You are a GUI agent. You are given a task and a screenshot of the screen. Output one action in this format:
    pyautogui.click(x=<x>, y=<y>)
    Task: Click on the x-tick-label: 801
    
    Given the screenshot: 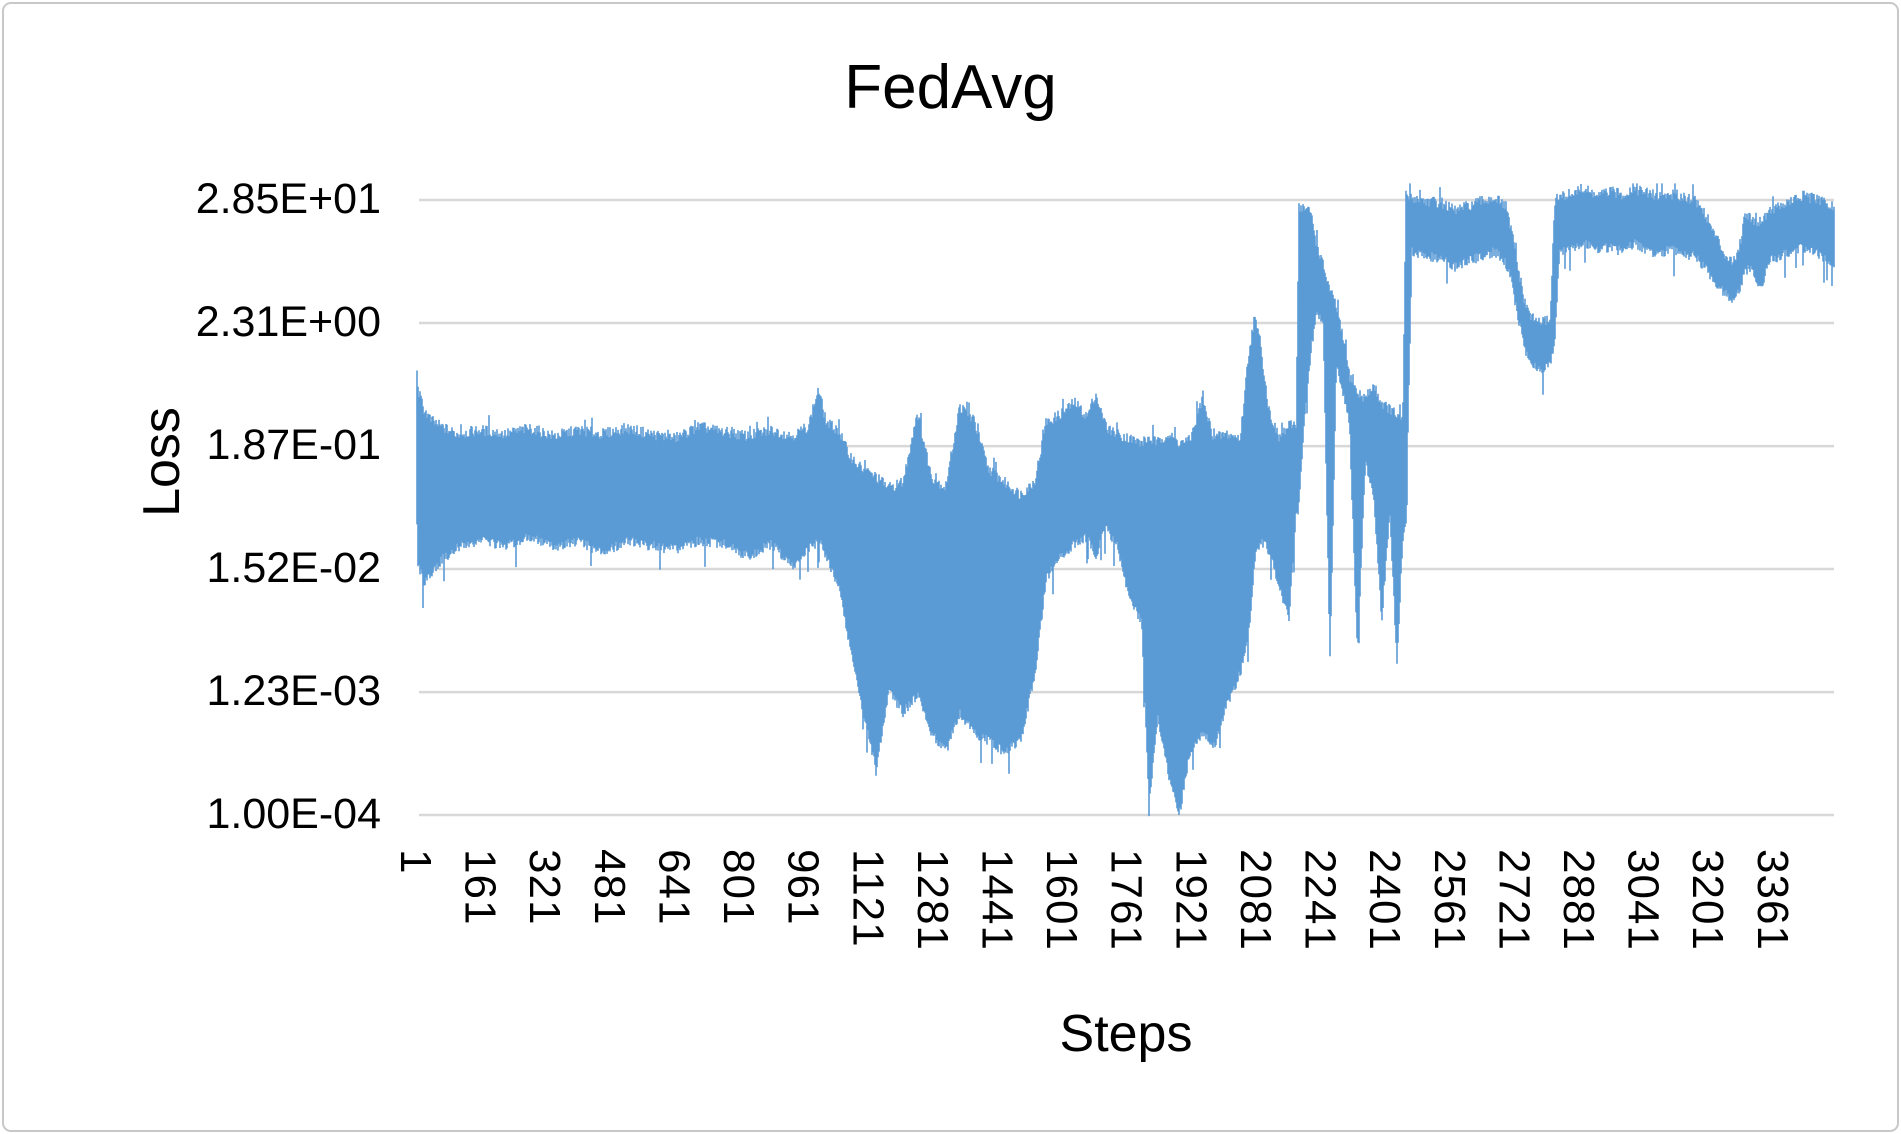 What is the action you would take?
    pyautogui.click(x=739, y=887)
    